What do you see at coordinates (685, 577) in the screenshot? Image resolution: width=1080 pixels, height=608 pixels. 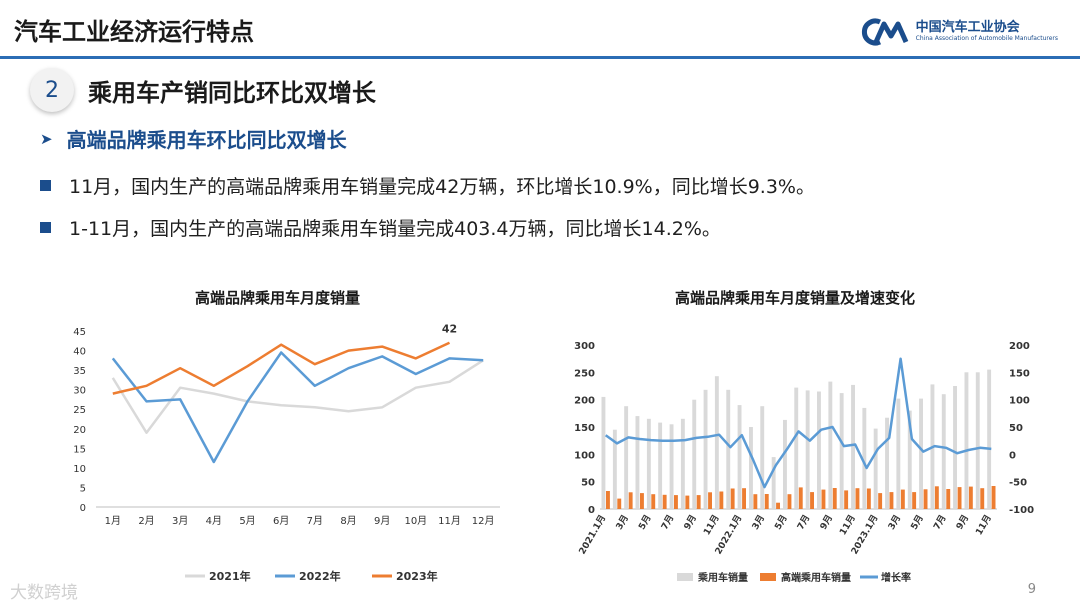 I see `legend-swatch` at bounding box center [685, 577].